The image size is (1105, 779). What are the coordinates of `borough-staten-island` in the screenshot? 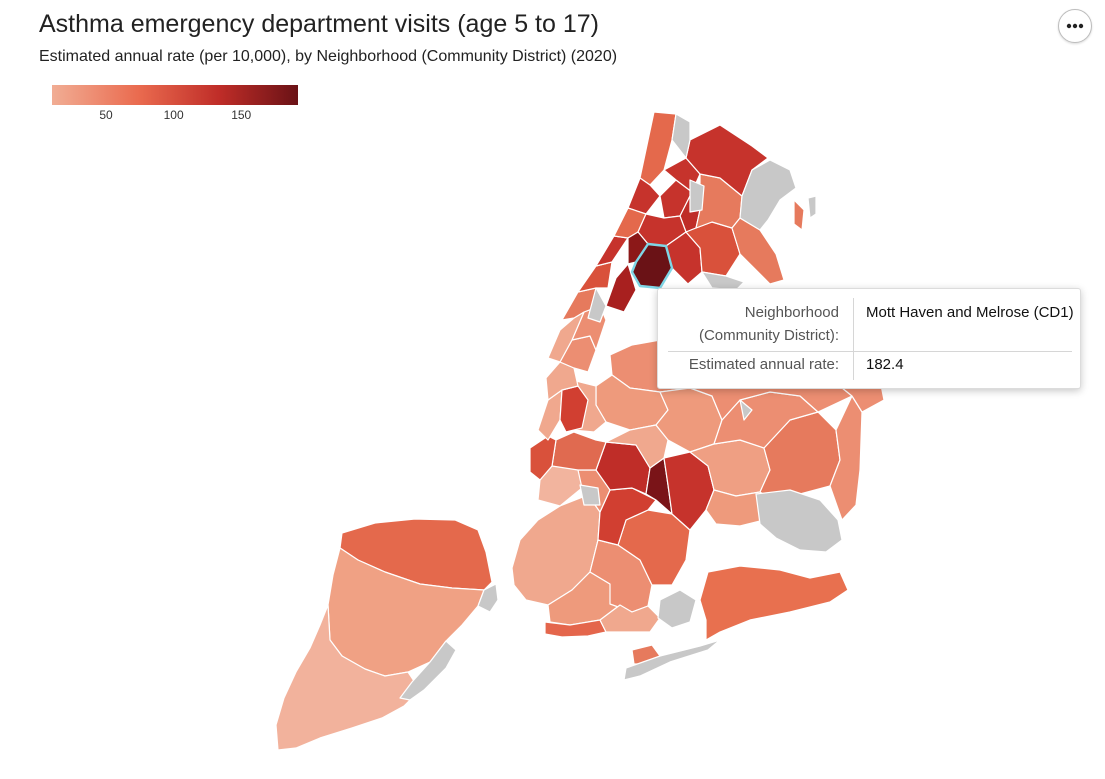 It's located at (387, 634).